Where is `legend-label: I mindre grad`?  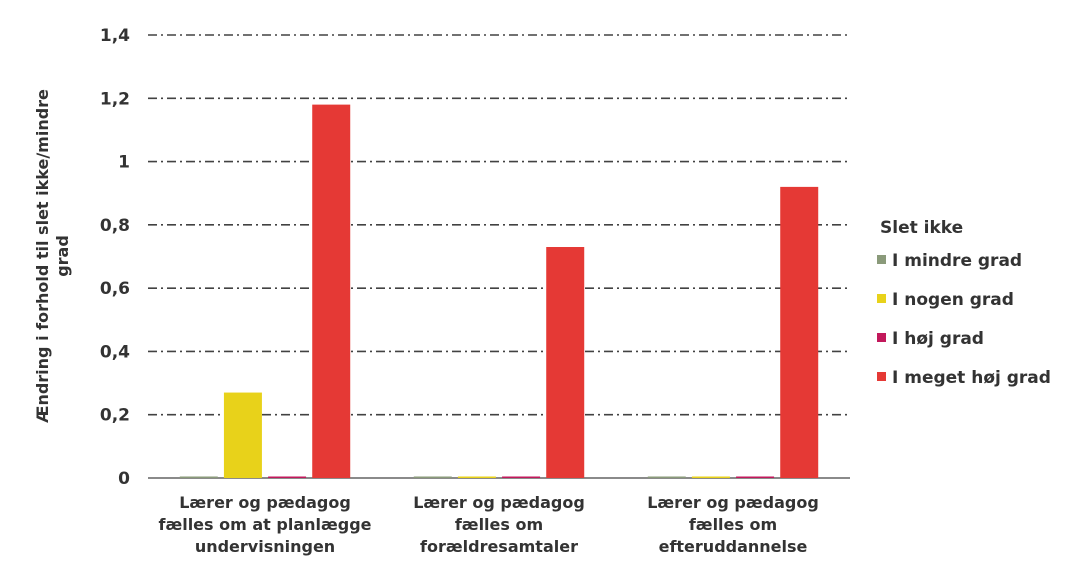 legend-label: I mindre grad is located at coordinates (957, 261).